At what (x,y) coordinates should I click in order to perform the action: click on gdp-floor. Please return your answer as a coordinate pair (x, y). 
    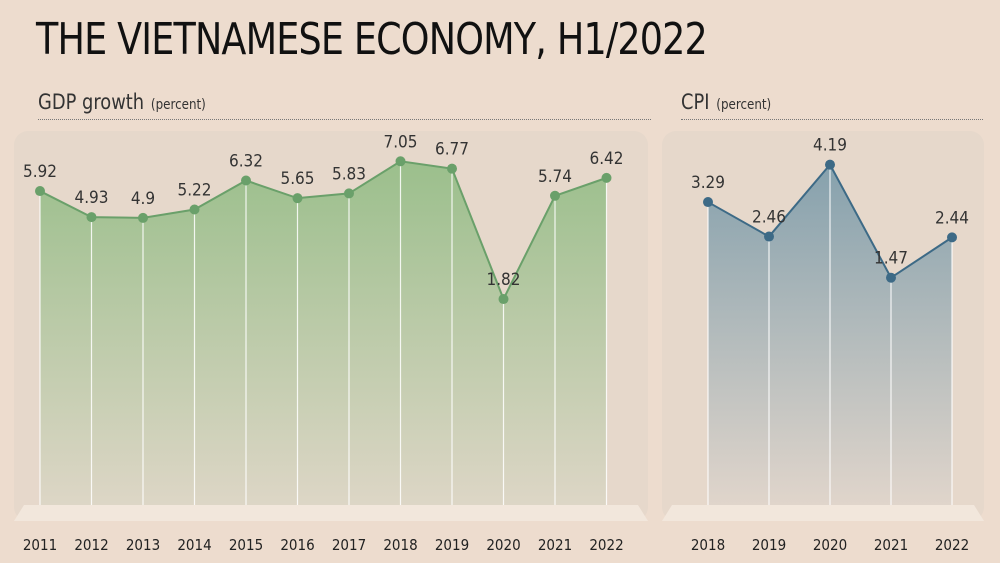
    Looking at the image, I should click on (331, 513).